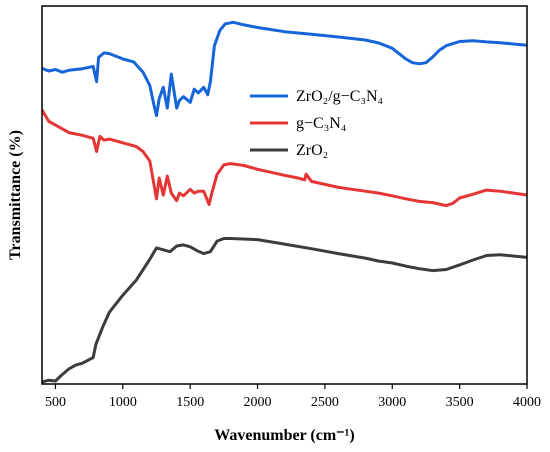 The image size is (550, 452). I want to click on x-axis: 500 1000 1500 2000 2500 3000 3500 4000, so click(293, 397).